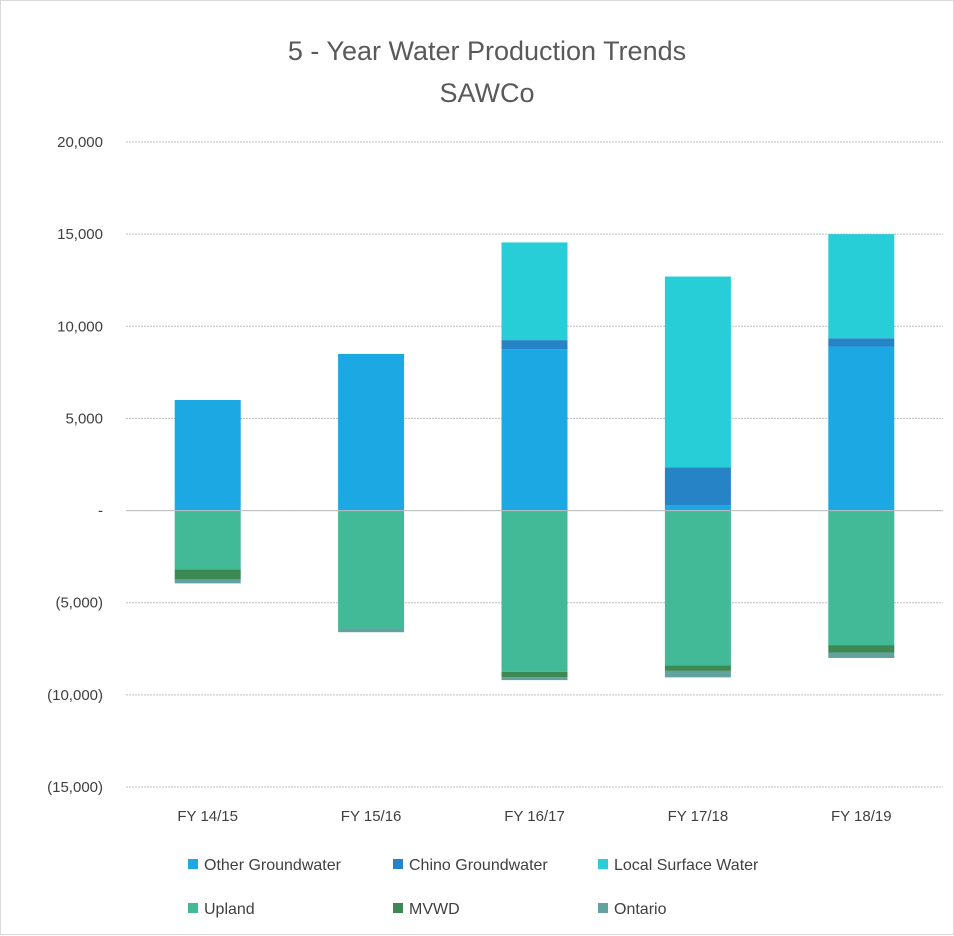 The image size is (954, 936). Describe the element at coordinates (80, 142) in the screenshot. I see `y-tick-label: 20,000` at that location.